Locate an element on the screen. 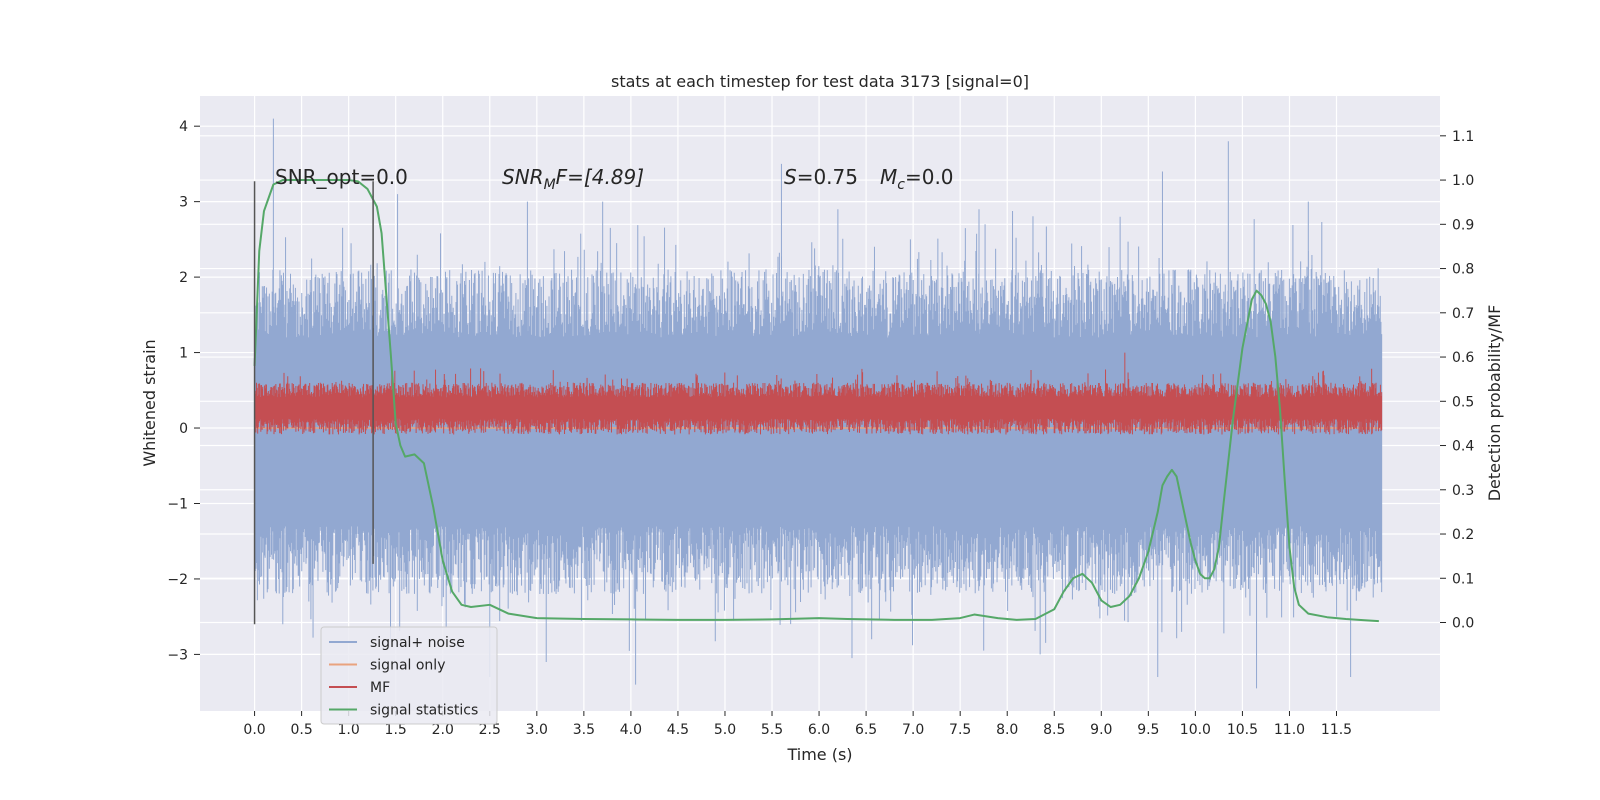 This screenshot has width=1600, height=800. x-tick-label: 3.0 is located at coordinates (537, 730).